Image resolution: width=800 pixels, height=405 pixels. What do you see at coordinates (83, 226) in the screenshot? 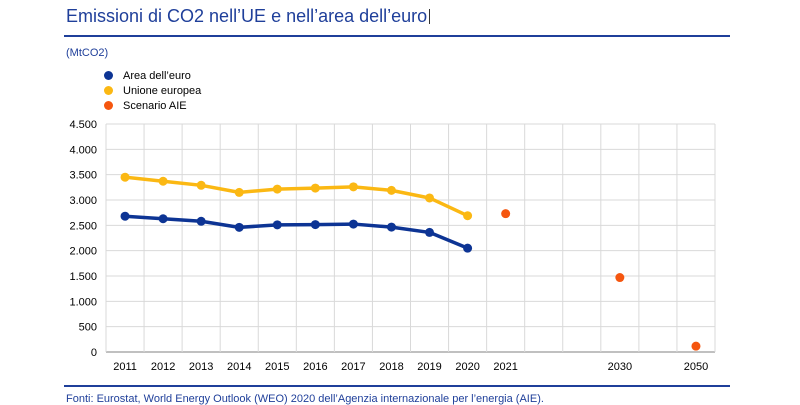
I see `y-tick-label: 2.500` at bounding box center [83, 226].